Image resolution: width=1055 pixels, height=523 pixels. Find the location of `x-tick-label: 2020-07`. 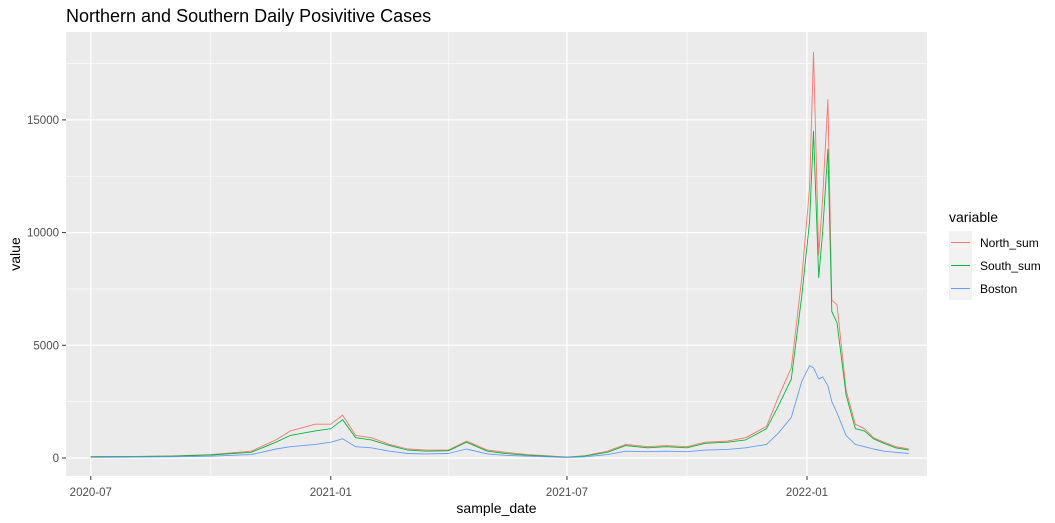

x-tick-label: 2020-07 is located at coordinates (91, 493).